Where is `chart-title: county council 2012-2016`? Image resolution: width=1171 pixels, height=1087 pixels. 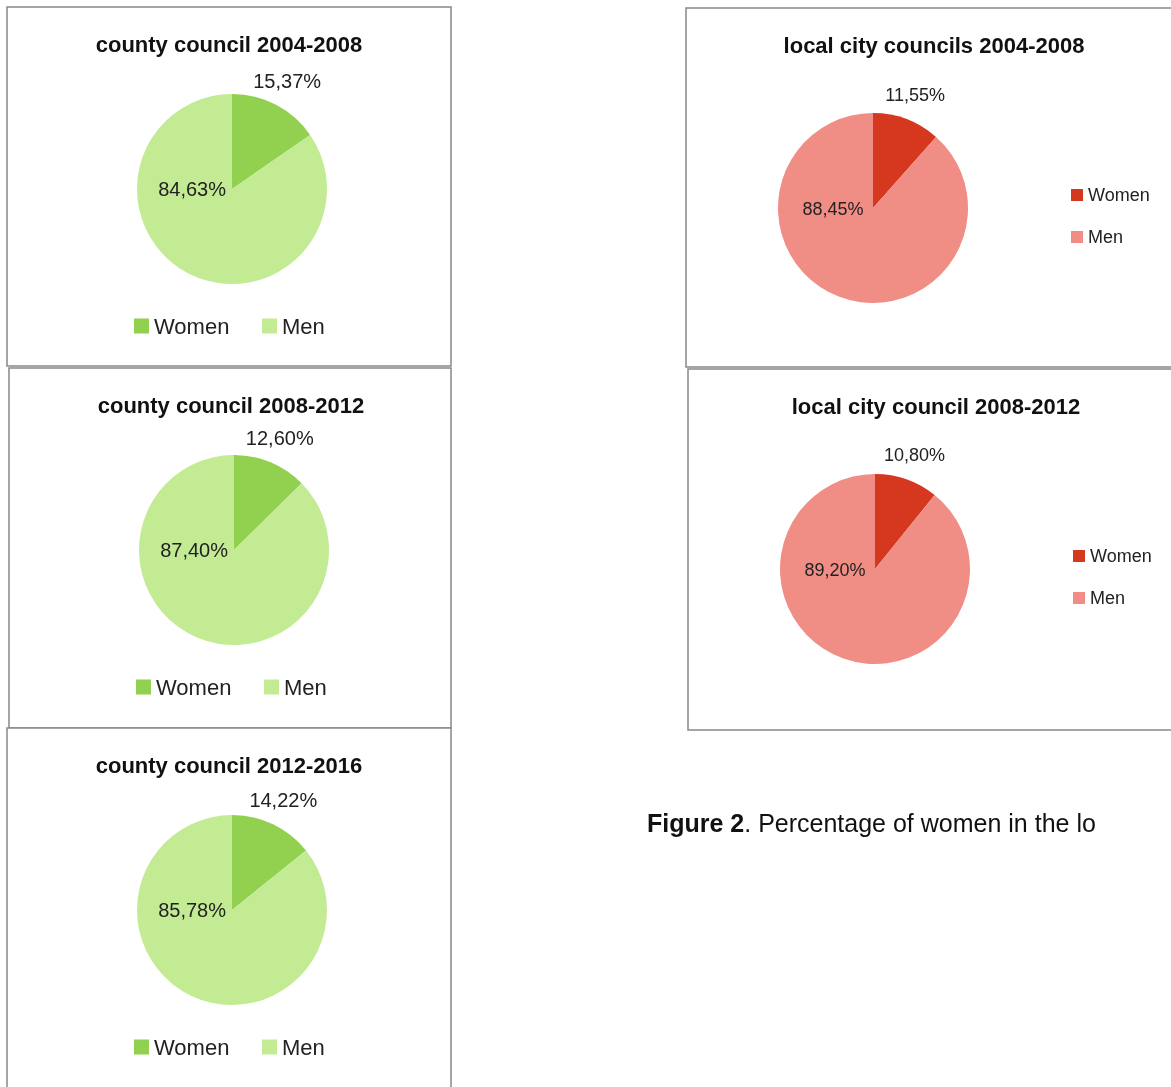 chart-title: county council 2012-2016 is located at coordinates (229, 765).